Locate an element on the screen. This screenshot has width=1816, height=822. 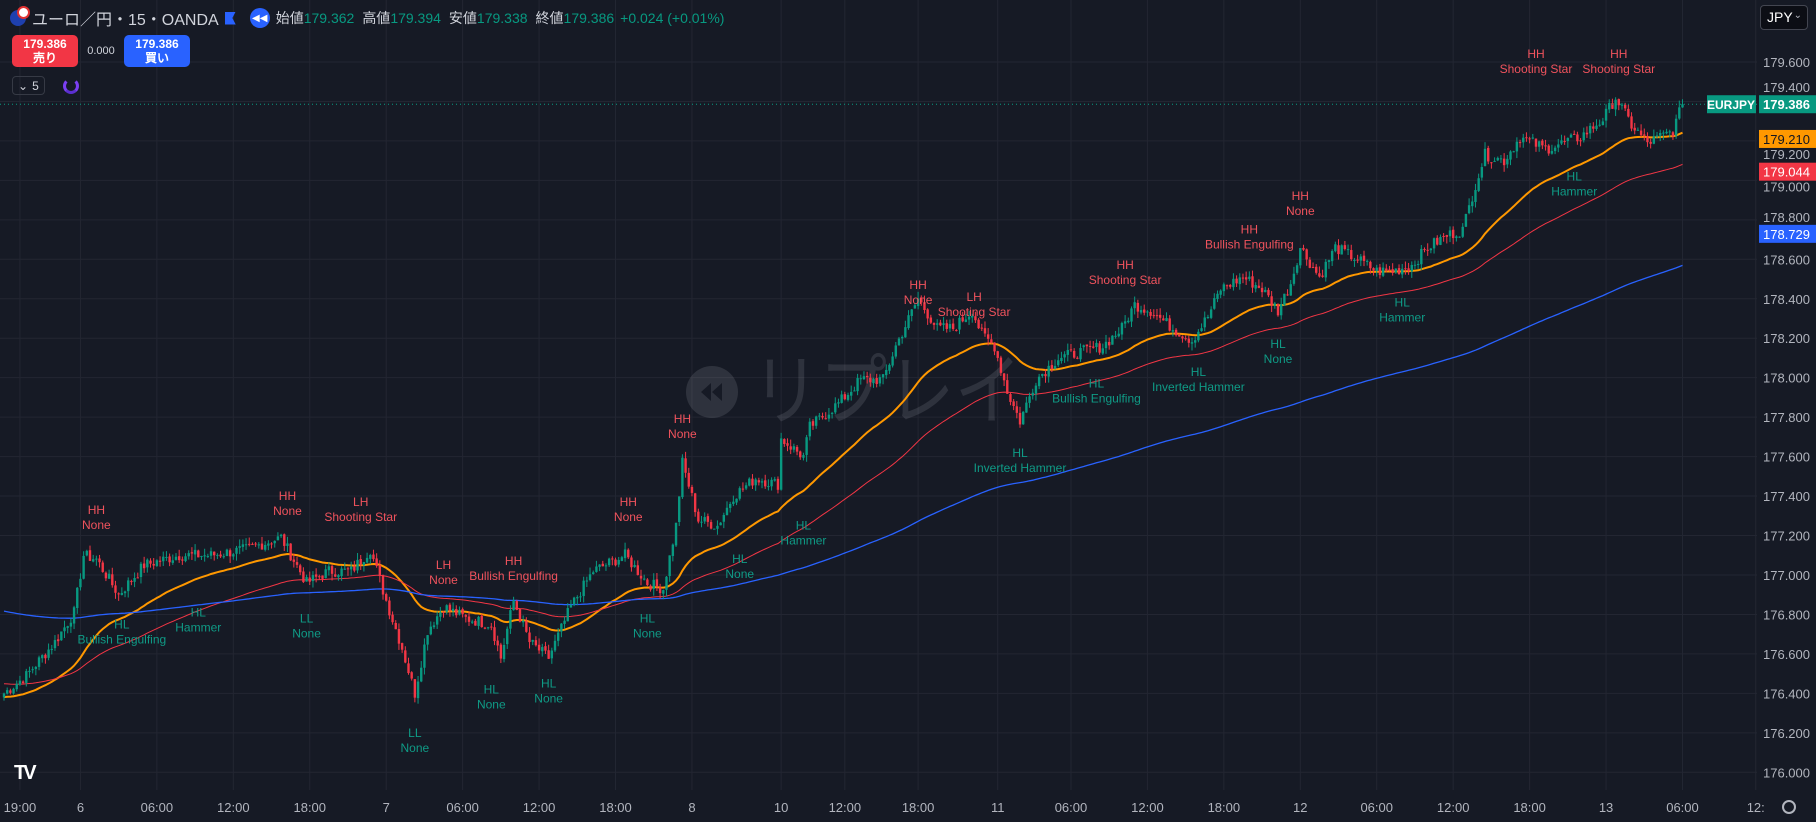
symbol-title: ユーロ／円・15・OANDA is located at coordinates (125, 20).